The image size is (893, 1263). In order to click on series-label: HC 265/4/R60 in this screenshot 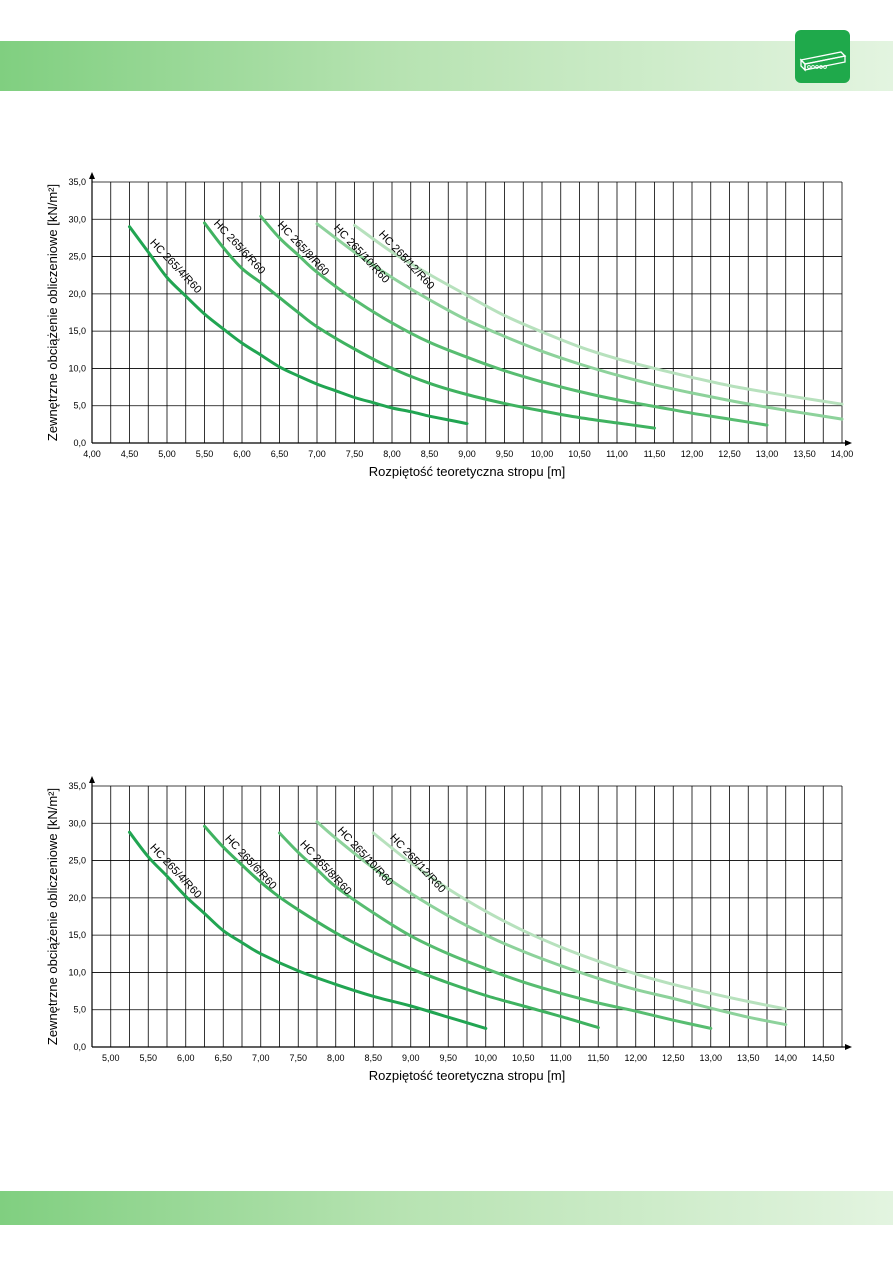, I will do `click(175, 871)`.